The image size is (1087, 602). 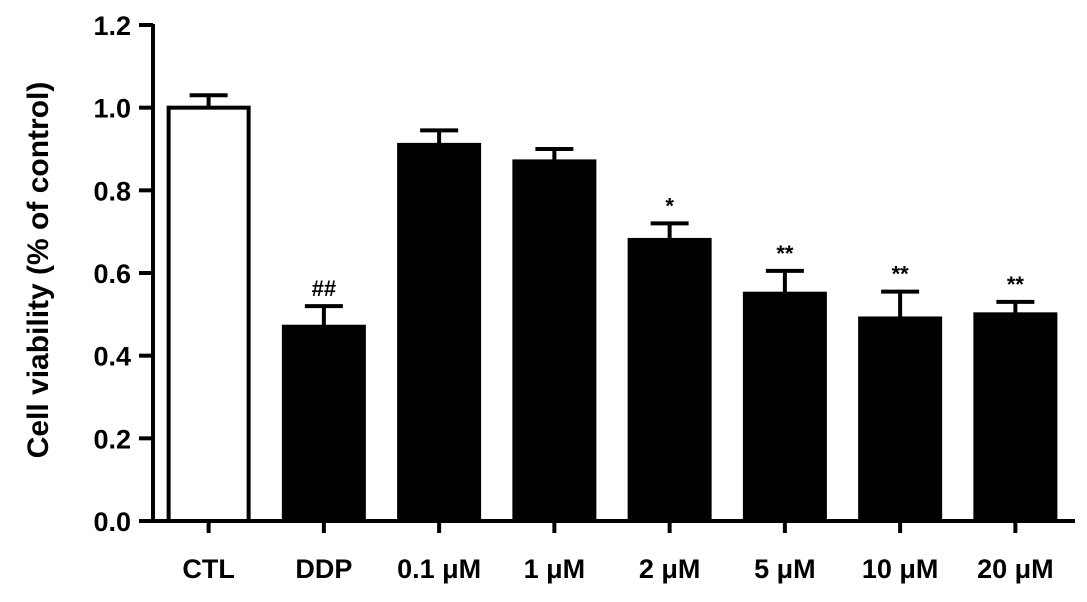 I want to click on bar-20M, so click(x=1015, y=418).